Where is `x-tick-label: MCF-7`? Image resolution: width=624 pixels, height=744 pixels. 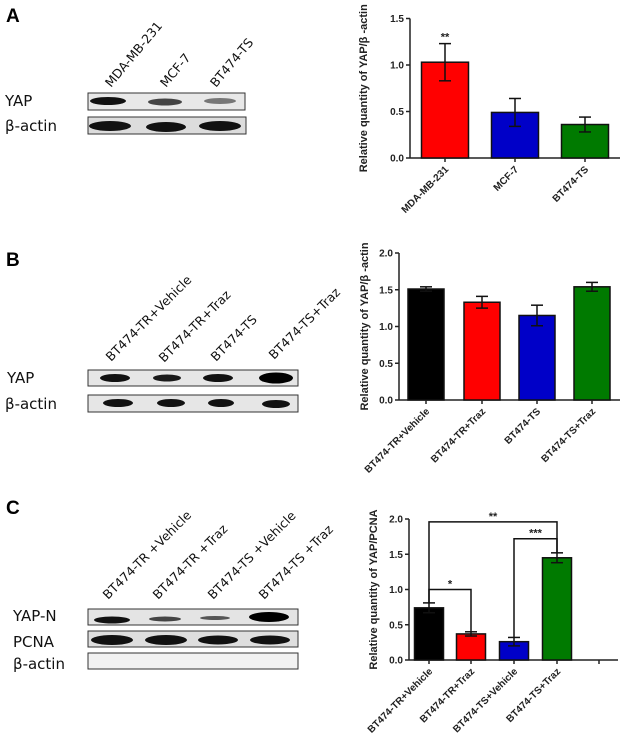 x-tick-label: MCF-7 is located at coordinates (507, 179).